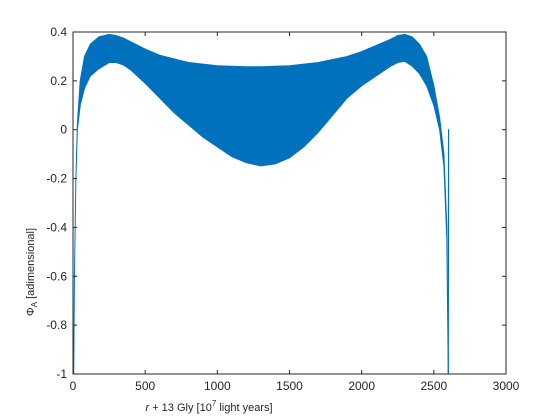 This screenshot has width=560, height=420. I want to click on edge-spike, so click(448, 252).